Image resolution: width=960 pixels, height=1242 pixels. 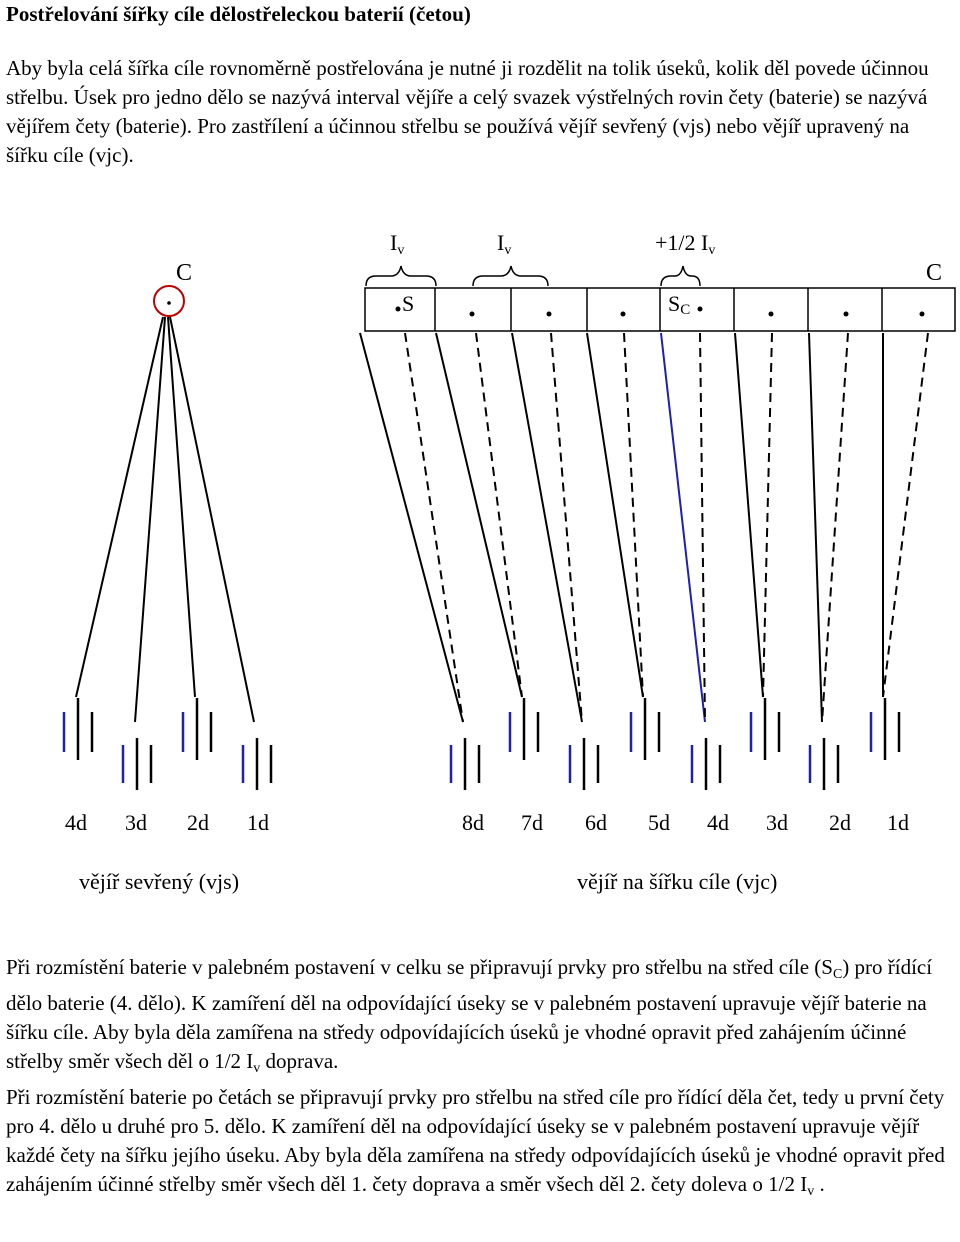 What do you see at coordinates (683, 527) in the screenshot?
I see `fan-line-highlight` at bounding box center [683, 527].